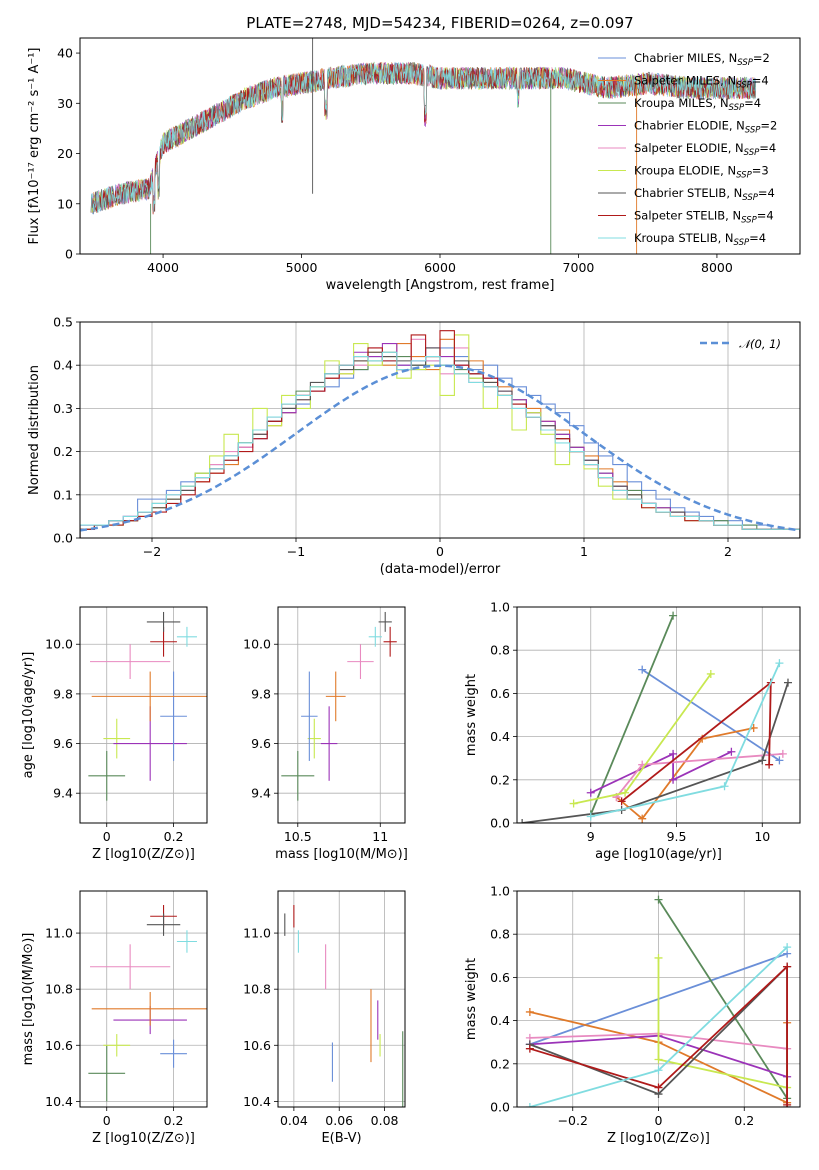 The width and height of the screenshot is (819, 1170). I want to click on x-tick-label: 10.5, so click(298, 836).